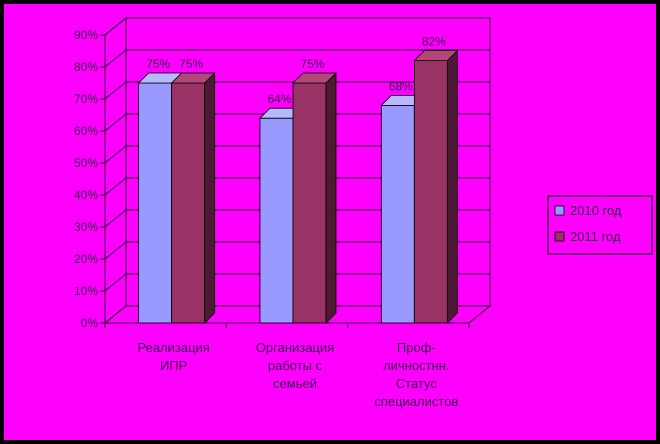  I want to click on y-tick-label: 60%, so click(86, 131).